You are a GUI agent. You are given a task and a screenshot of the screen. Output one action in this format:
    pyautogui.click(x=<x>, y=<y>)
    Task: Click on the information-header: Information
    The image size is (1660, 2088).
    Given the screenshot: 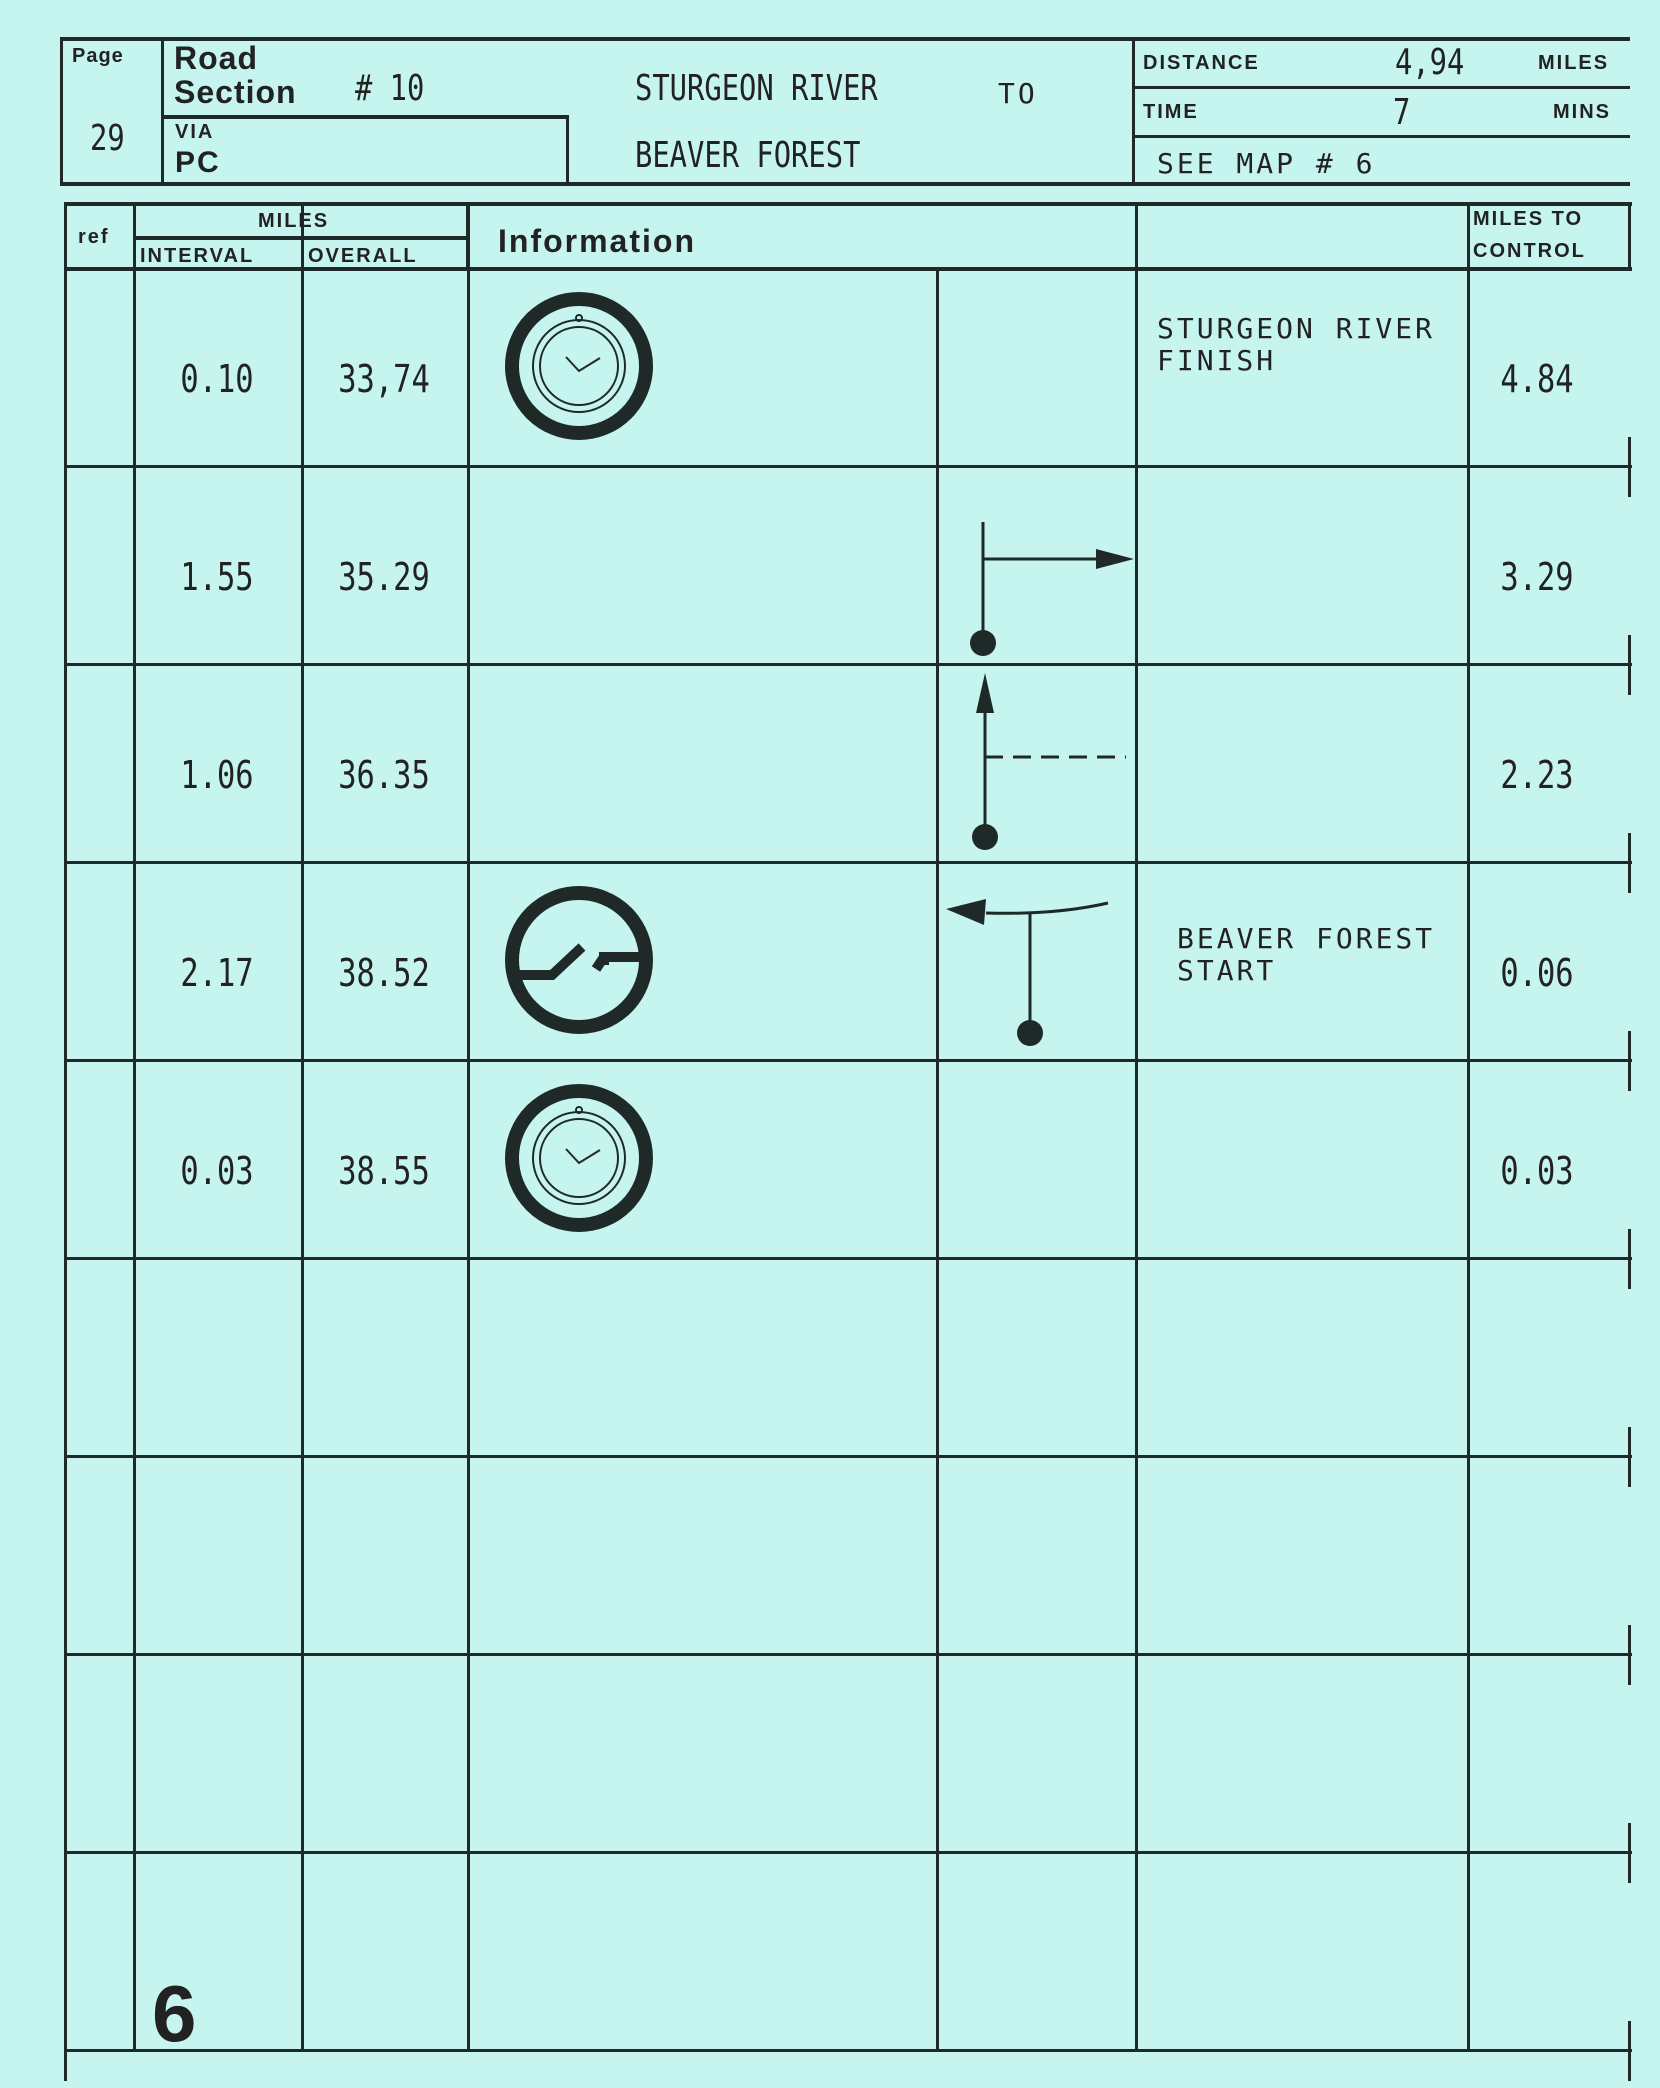 What is the action you would take?
    pyautogui.click(x=597, y=241)
    